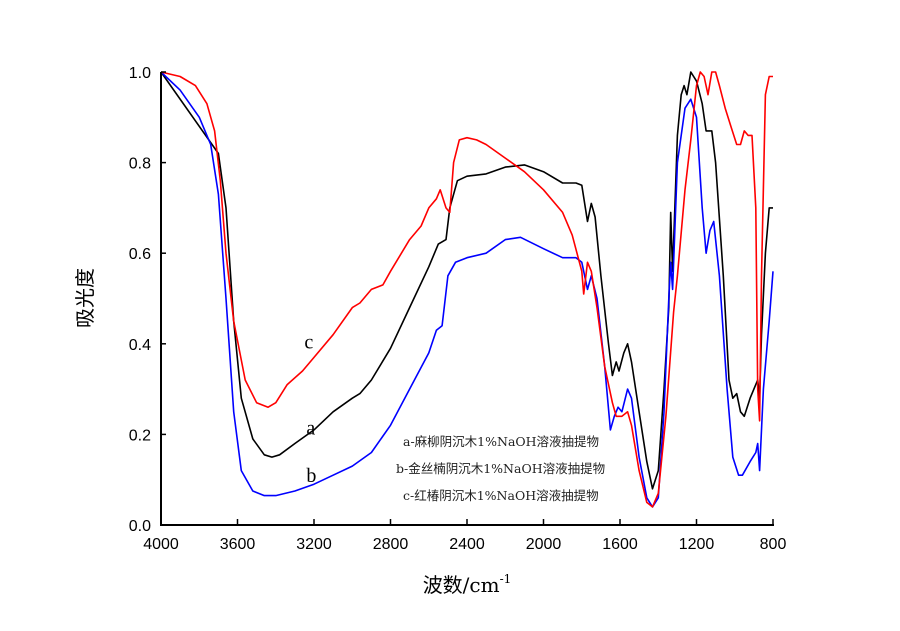 Image resolution: width=900 pixels, height=631 pixels. I want to click on y-tick-label: 0.0, so click(140, 526).